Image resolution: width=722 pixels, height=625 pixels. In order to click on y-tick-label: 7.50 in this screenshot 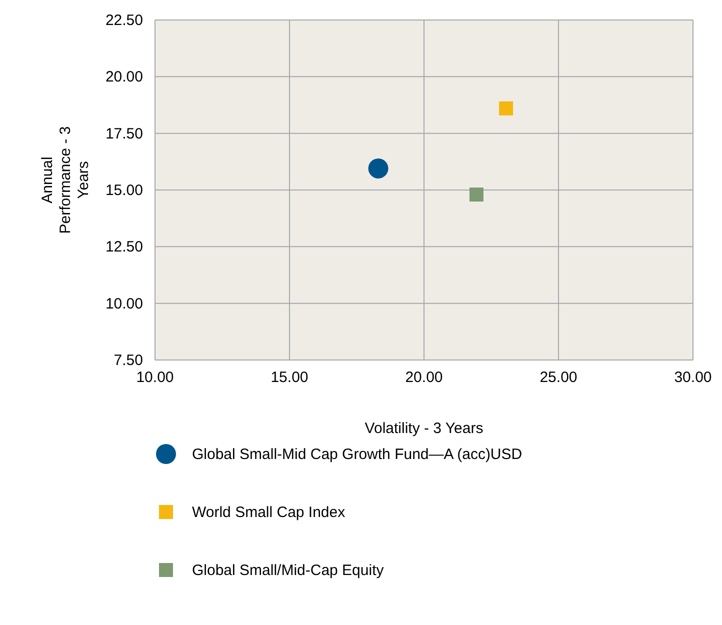, I will do `click(128, 360)`.